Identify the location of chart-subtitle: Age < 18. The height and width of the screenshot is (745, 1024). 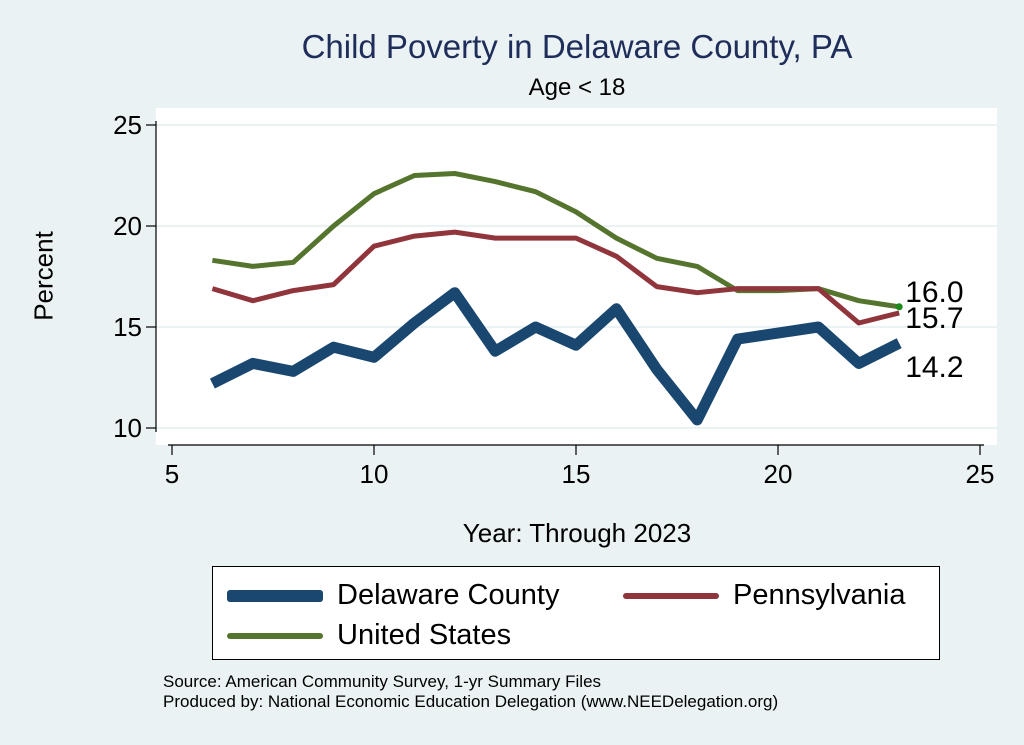
(577, 87).